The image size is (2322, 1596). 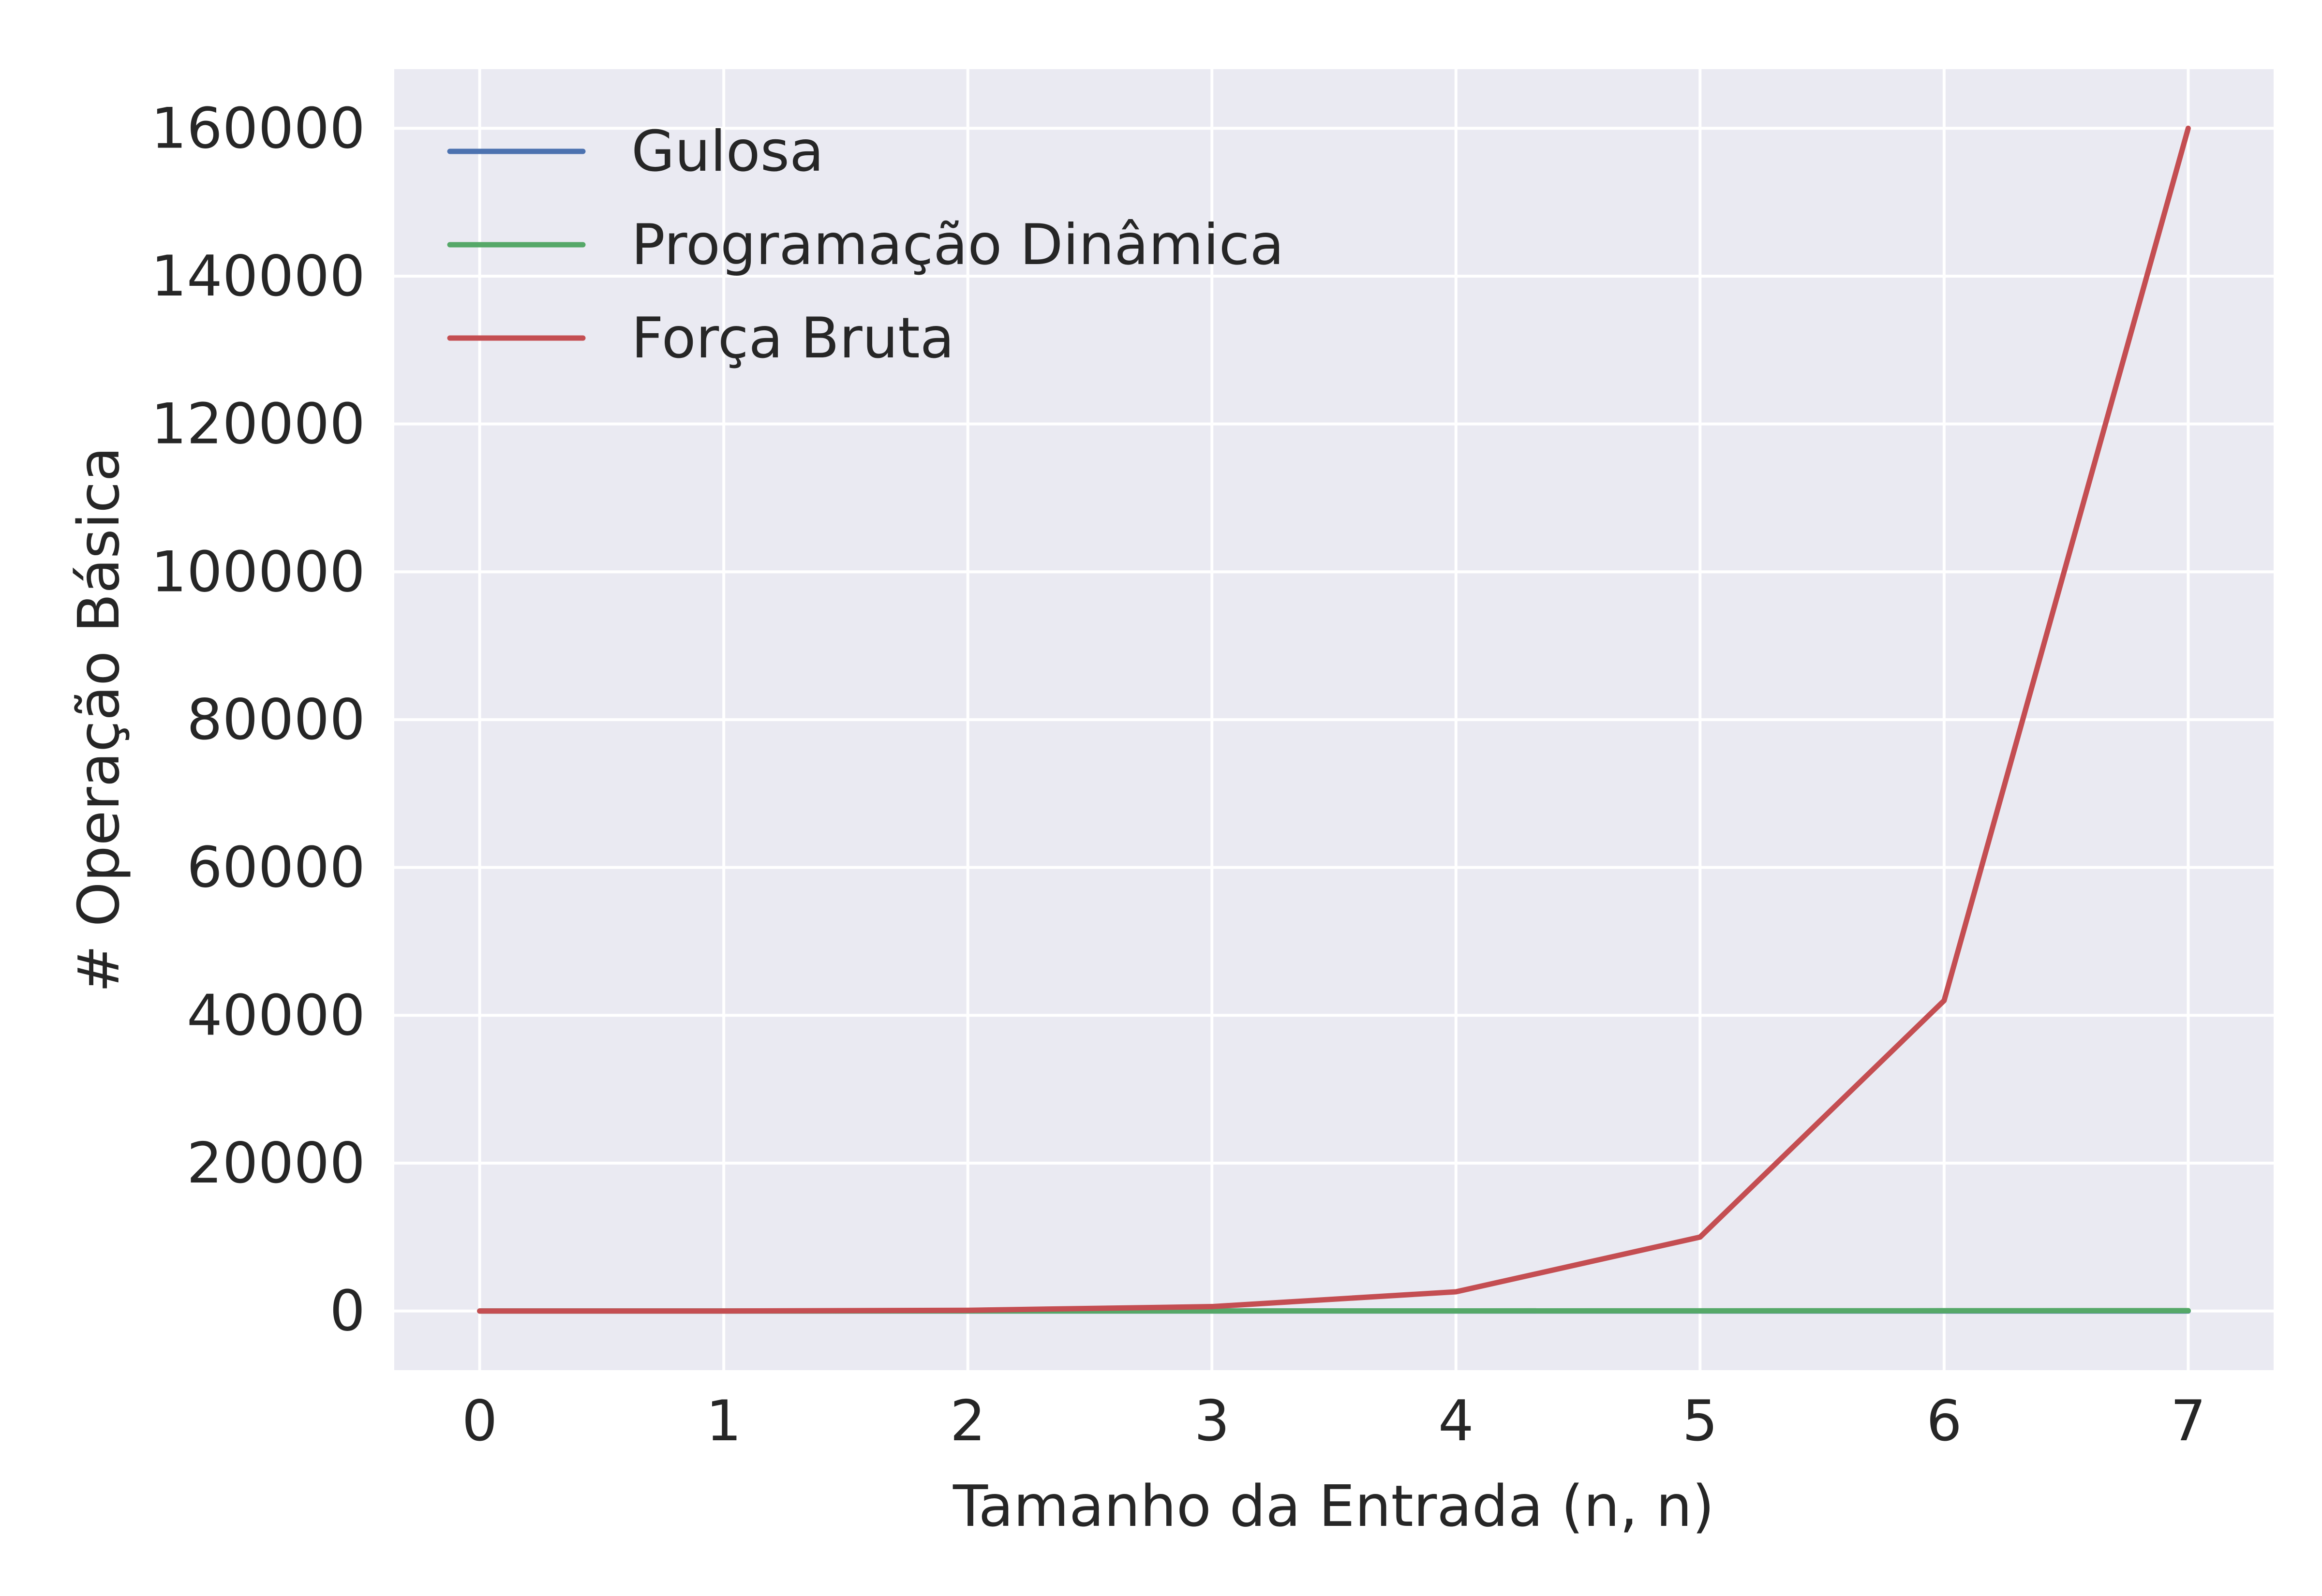 I want to click on y-tick-label: 160000, so click(x=258, y=128).